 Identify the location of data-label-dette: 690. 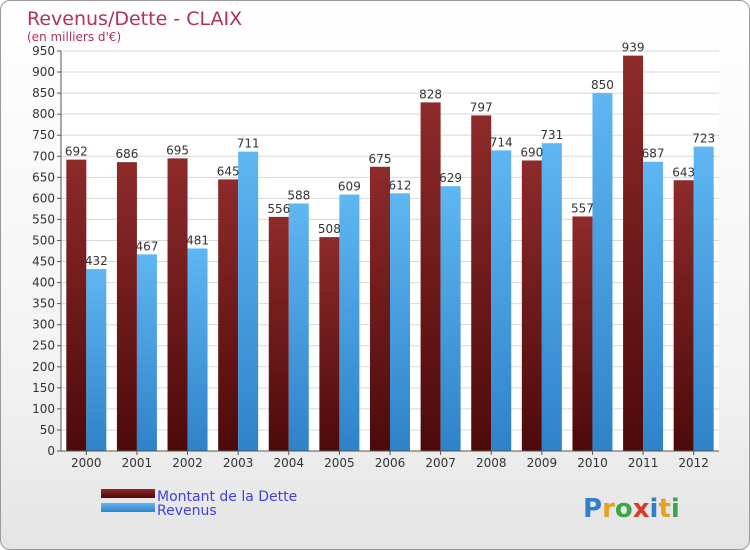
(531, 152).